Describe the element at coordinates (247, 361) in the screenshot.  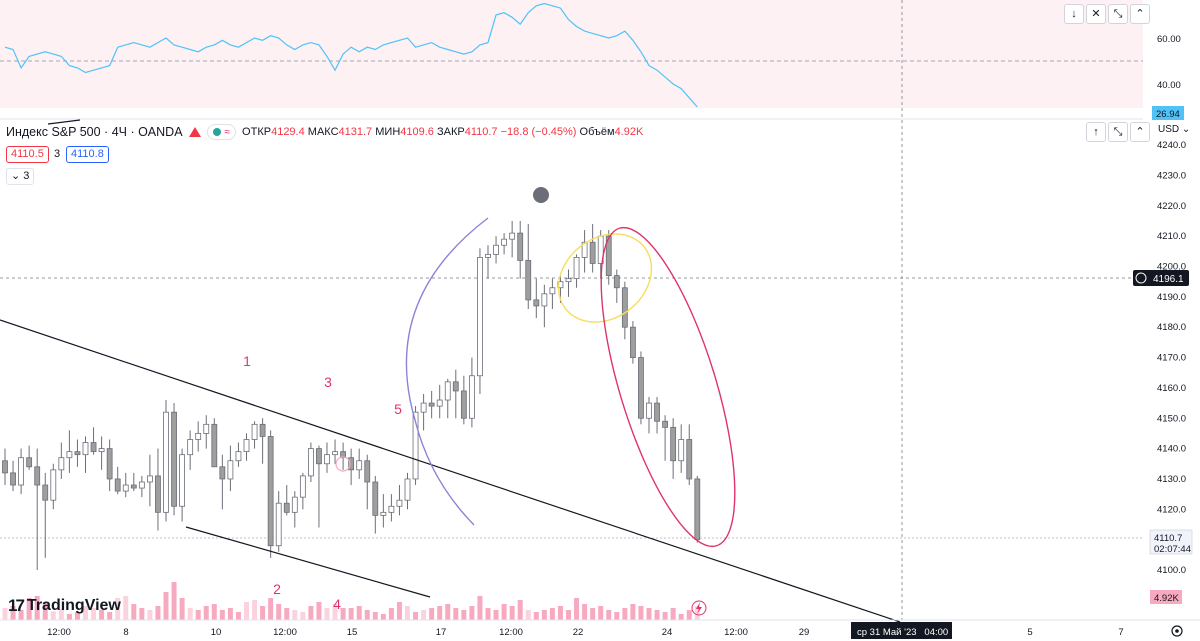
I see `wave-label-1: 1` at that location.